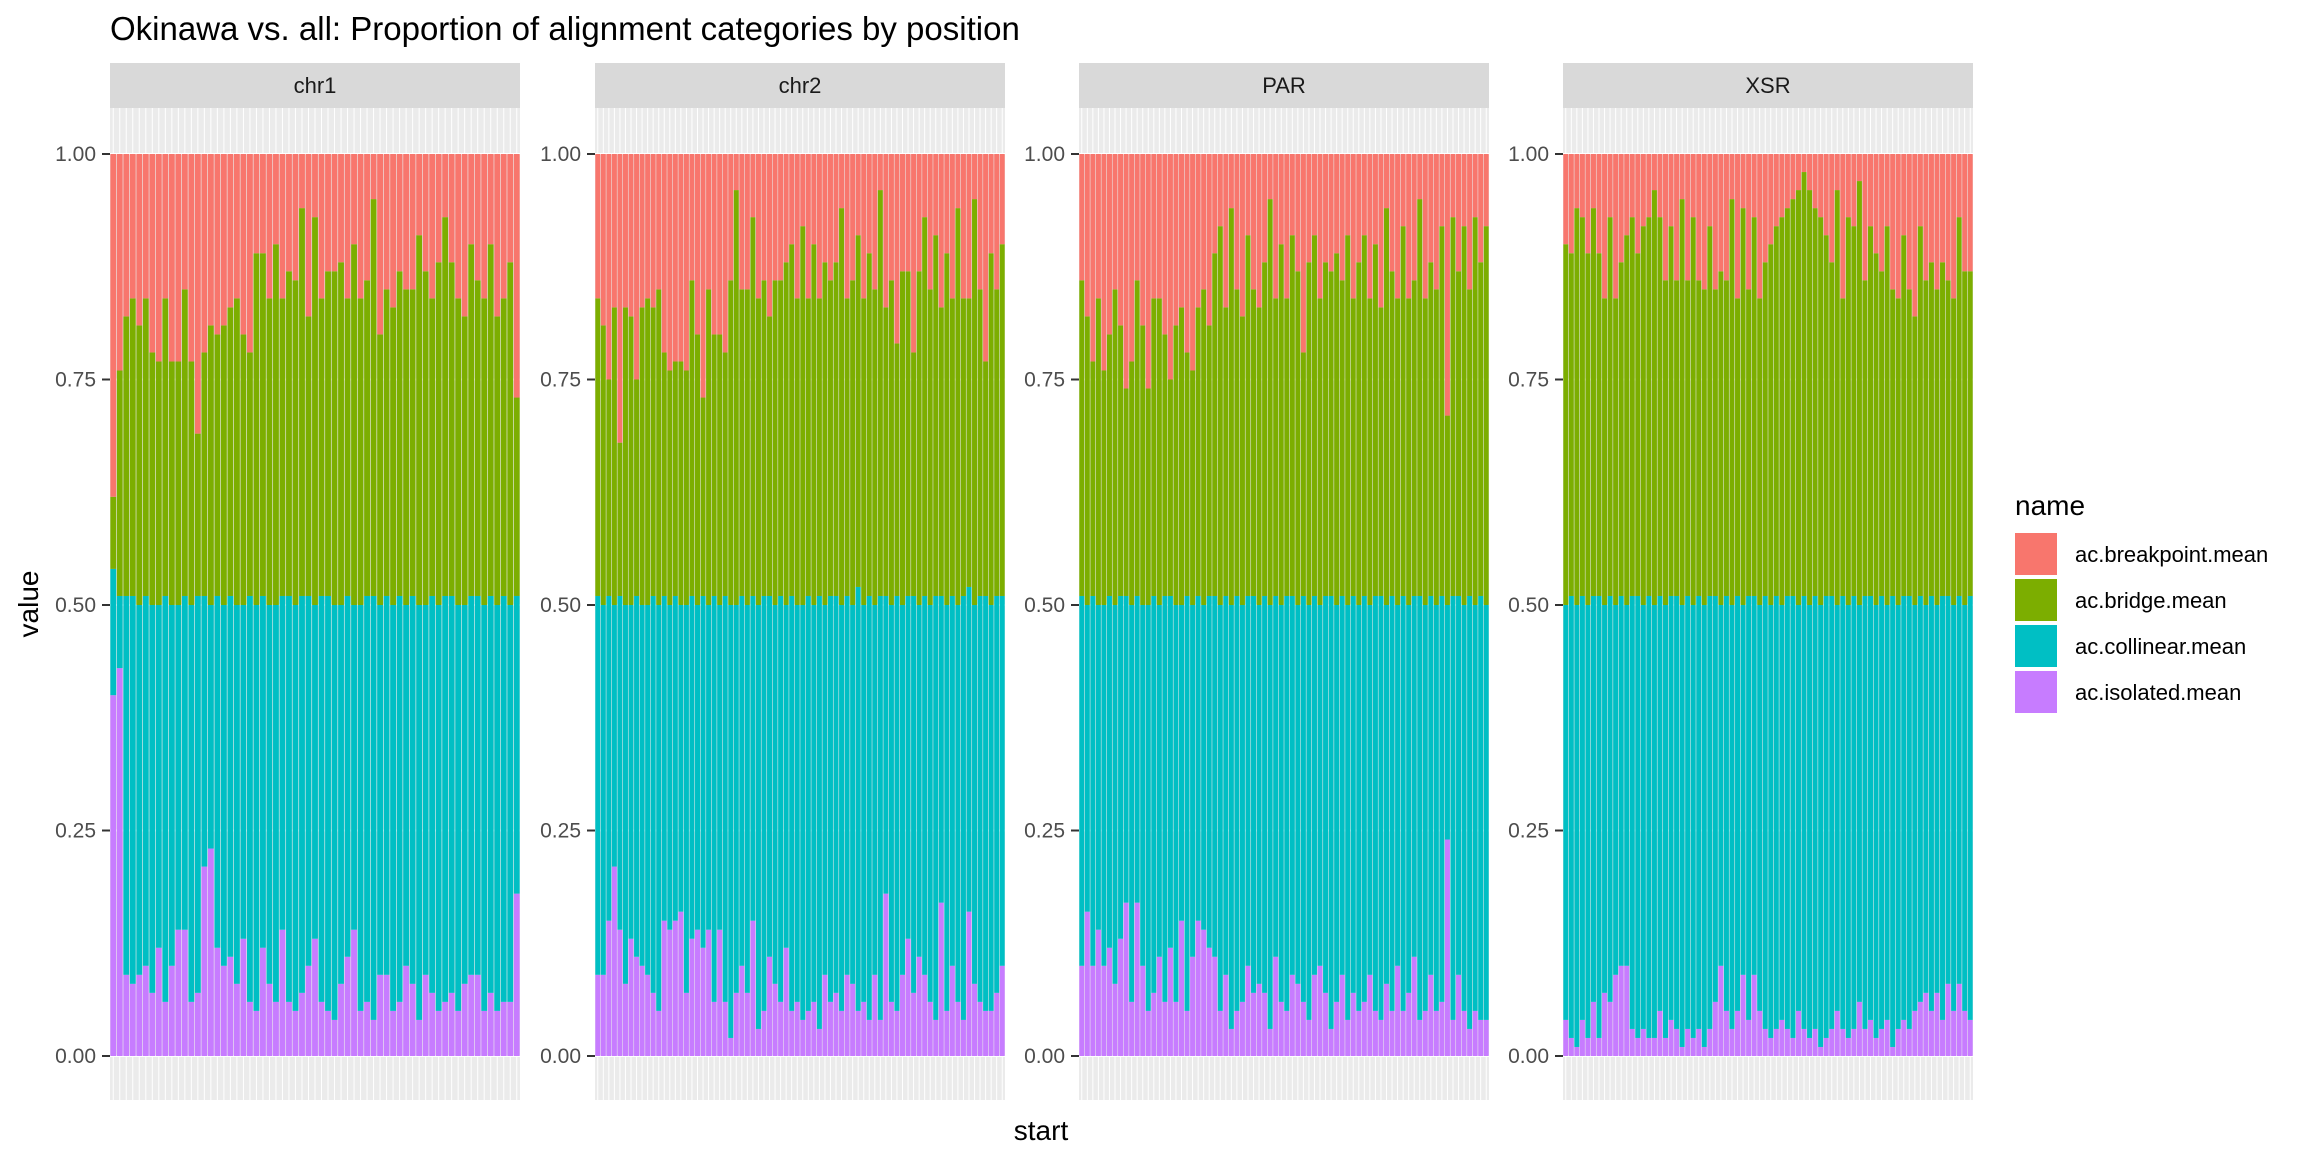  I want to click on legend-label: ac.breakpoint.mean, so click(2171, 554).